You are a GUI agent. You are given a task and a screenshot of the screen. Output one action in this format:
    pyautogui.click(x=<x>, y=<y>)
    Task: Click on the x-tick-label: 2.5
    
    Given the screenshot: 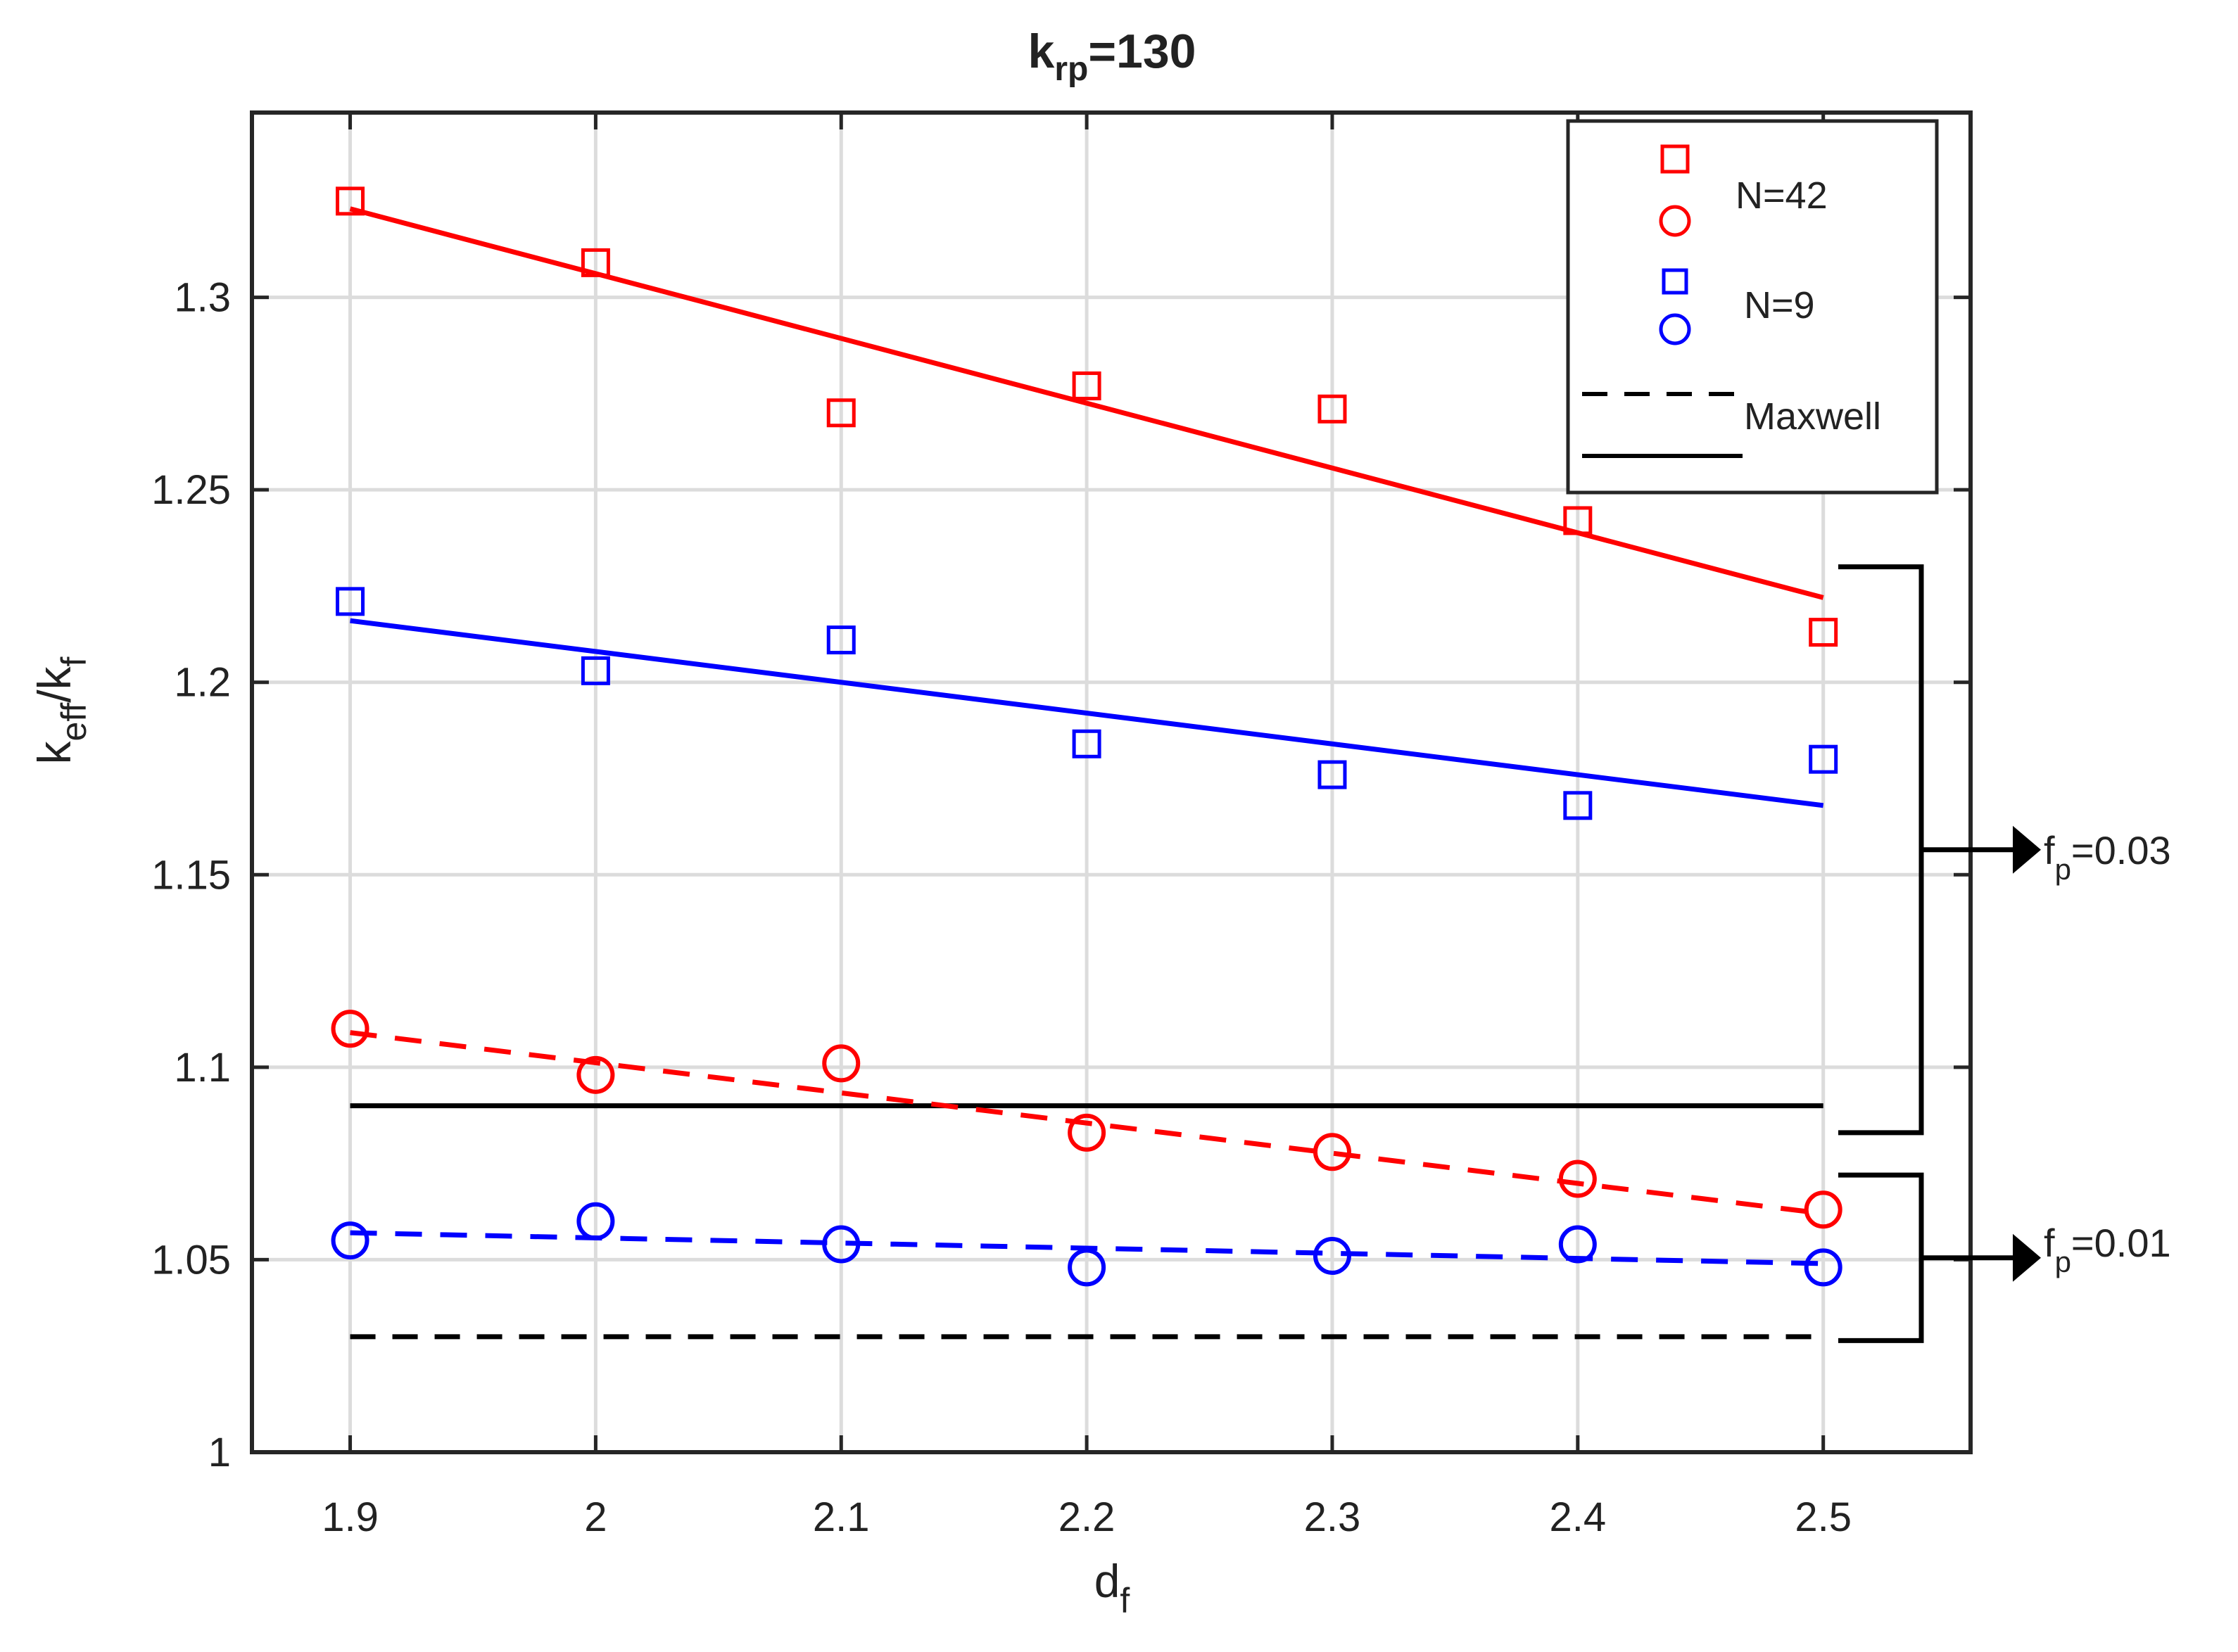 What is the action you would take?
    pyautogui.click(x=1823, y=1517)
    